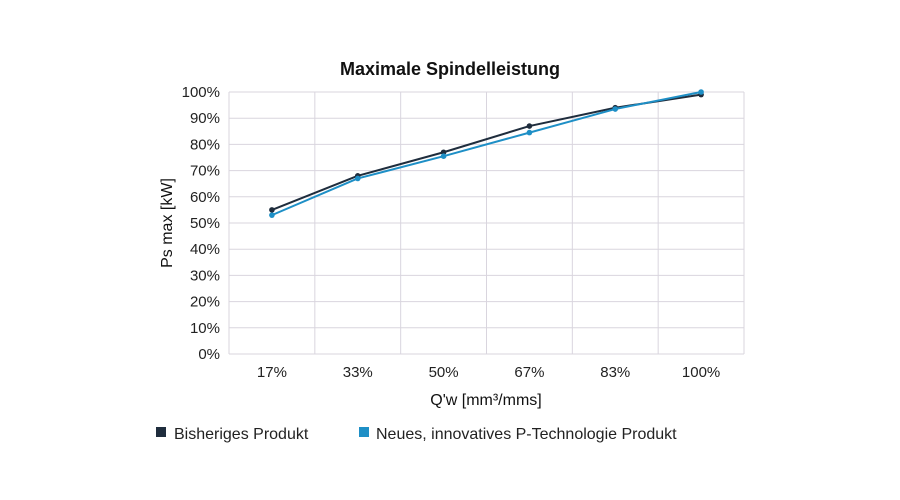  Describe the element at coordinates (450, 69) in the screenshot. I see `chart-title: Maximale Spindelleistung` at that location.